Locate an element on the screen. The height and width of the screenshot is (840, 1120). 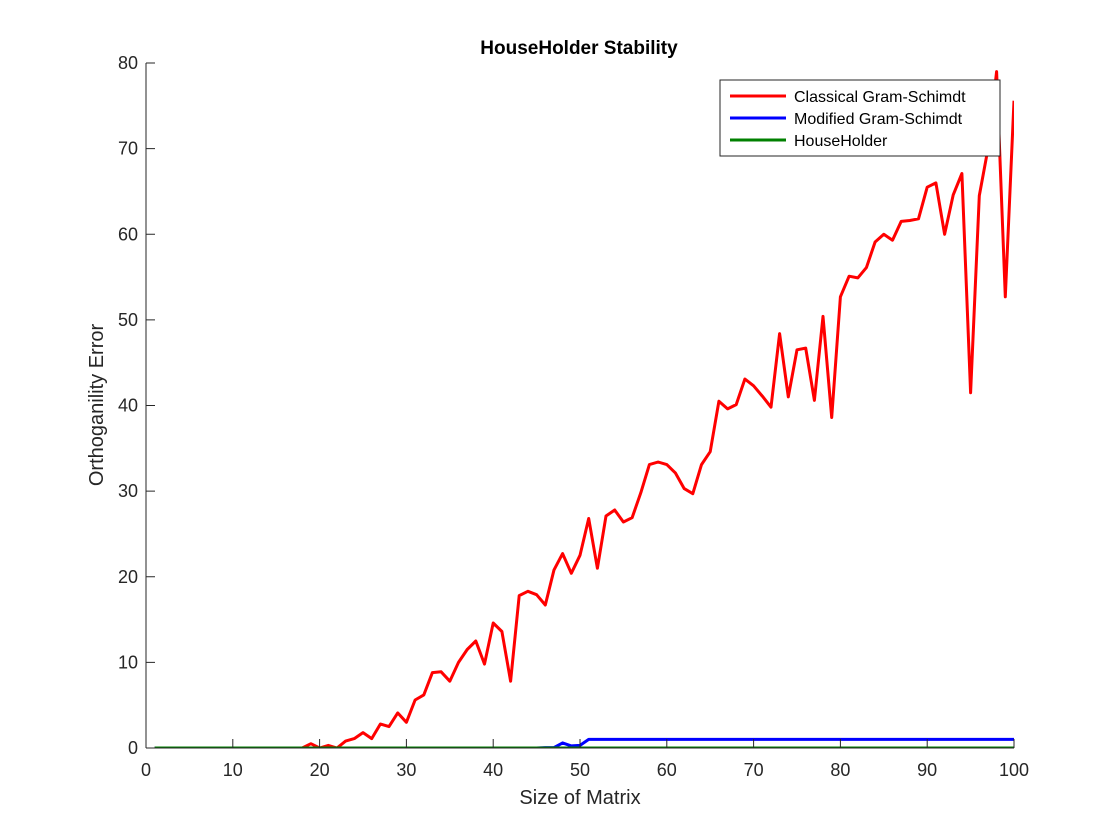
x-tick-label: 70 is located at coordinates (754, 770).